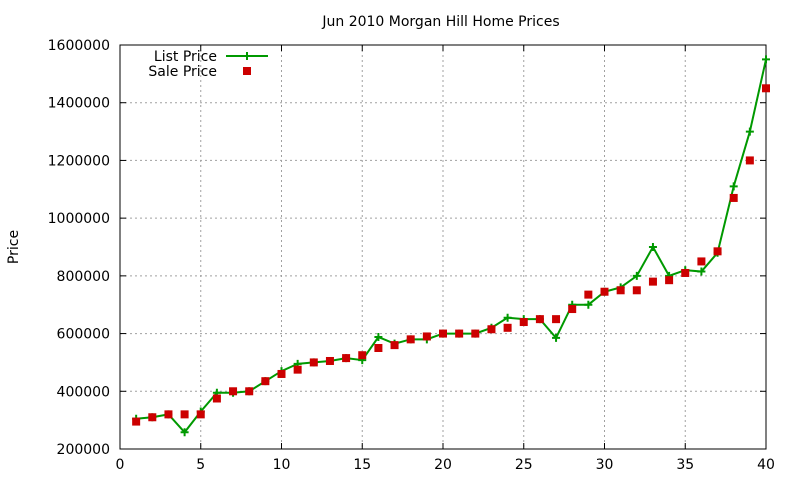  What do you see at coordinates (247, 63) in the screenshot?
I see `legend-swatches` at bounding box center [247, 63].